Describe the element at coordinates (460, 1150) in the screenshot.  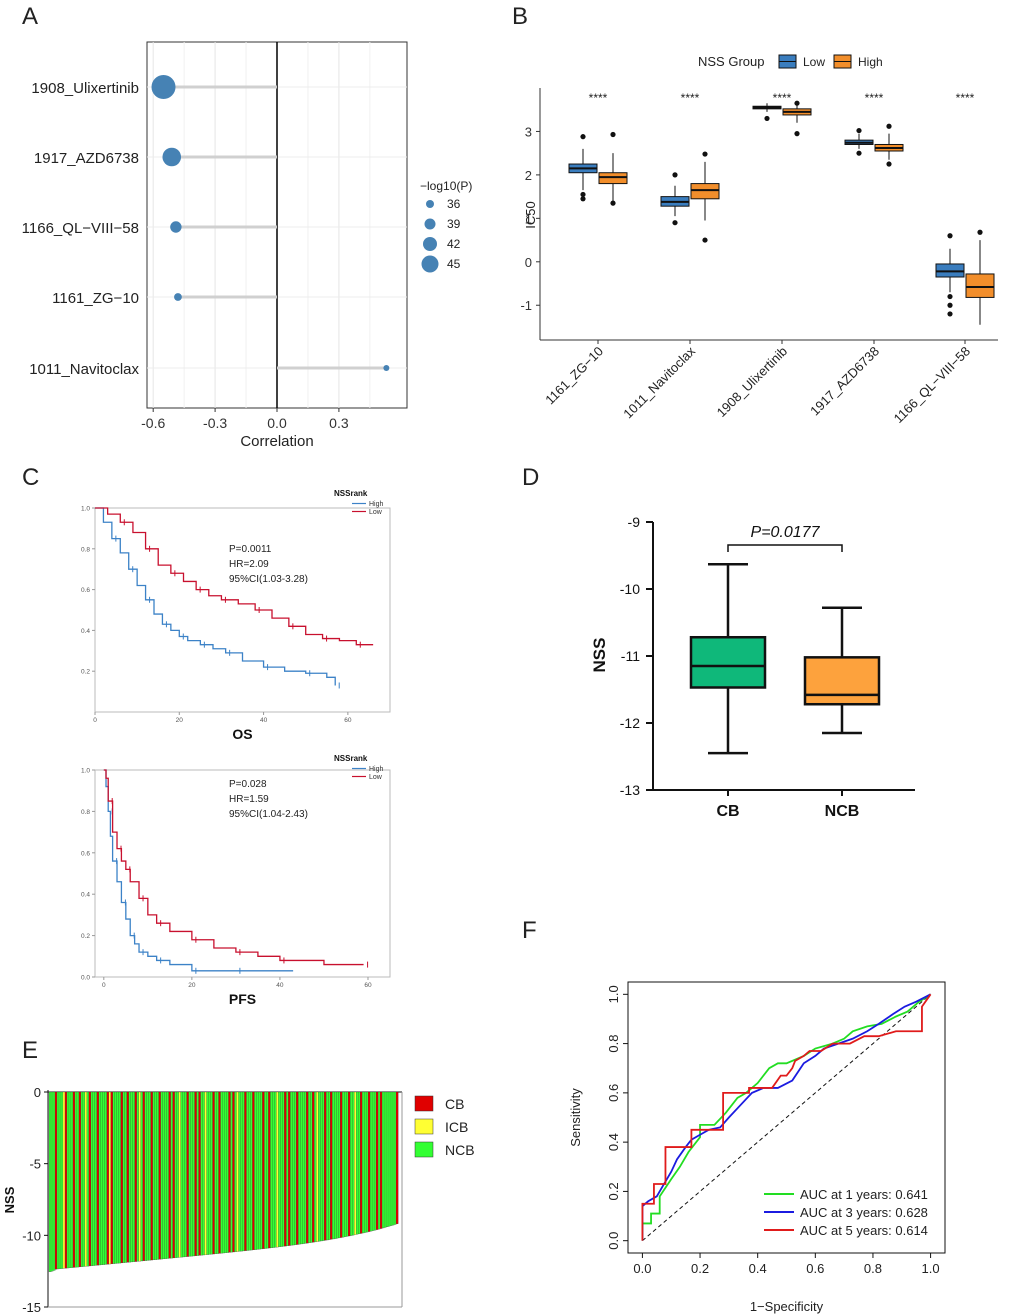
I see `legend-label: NCB` at that location.